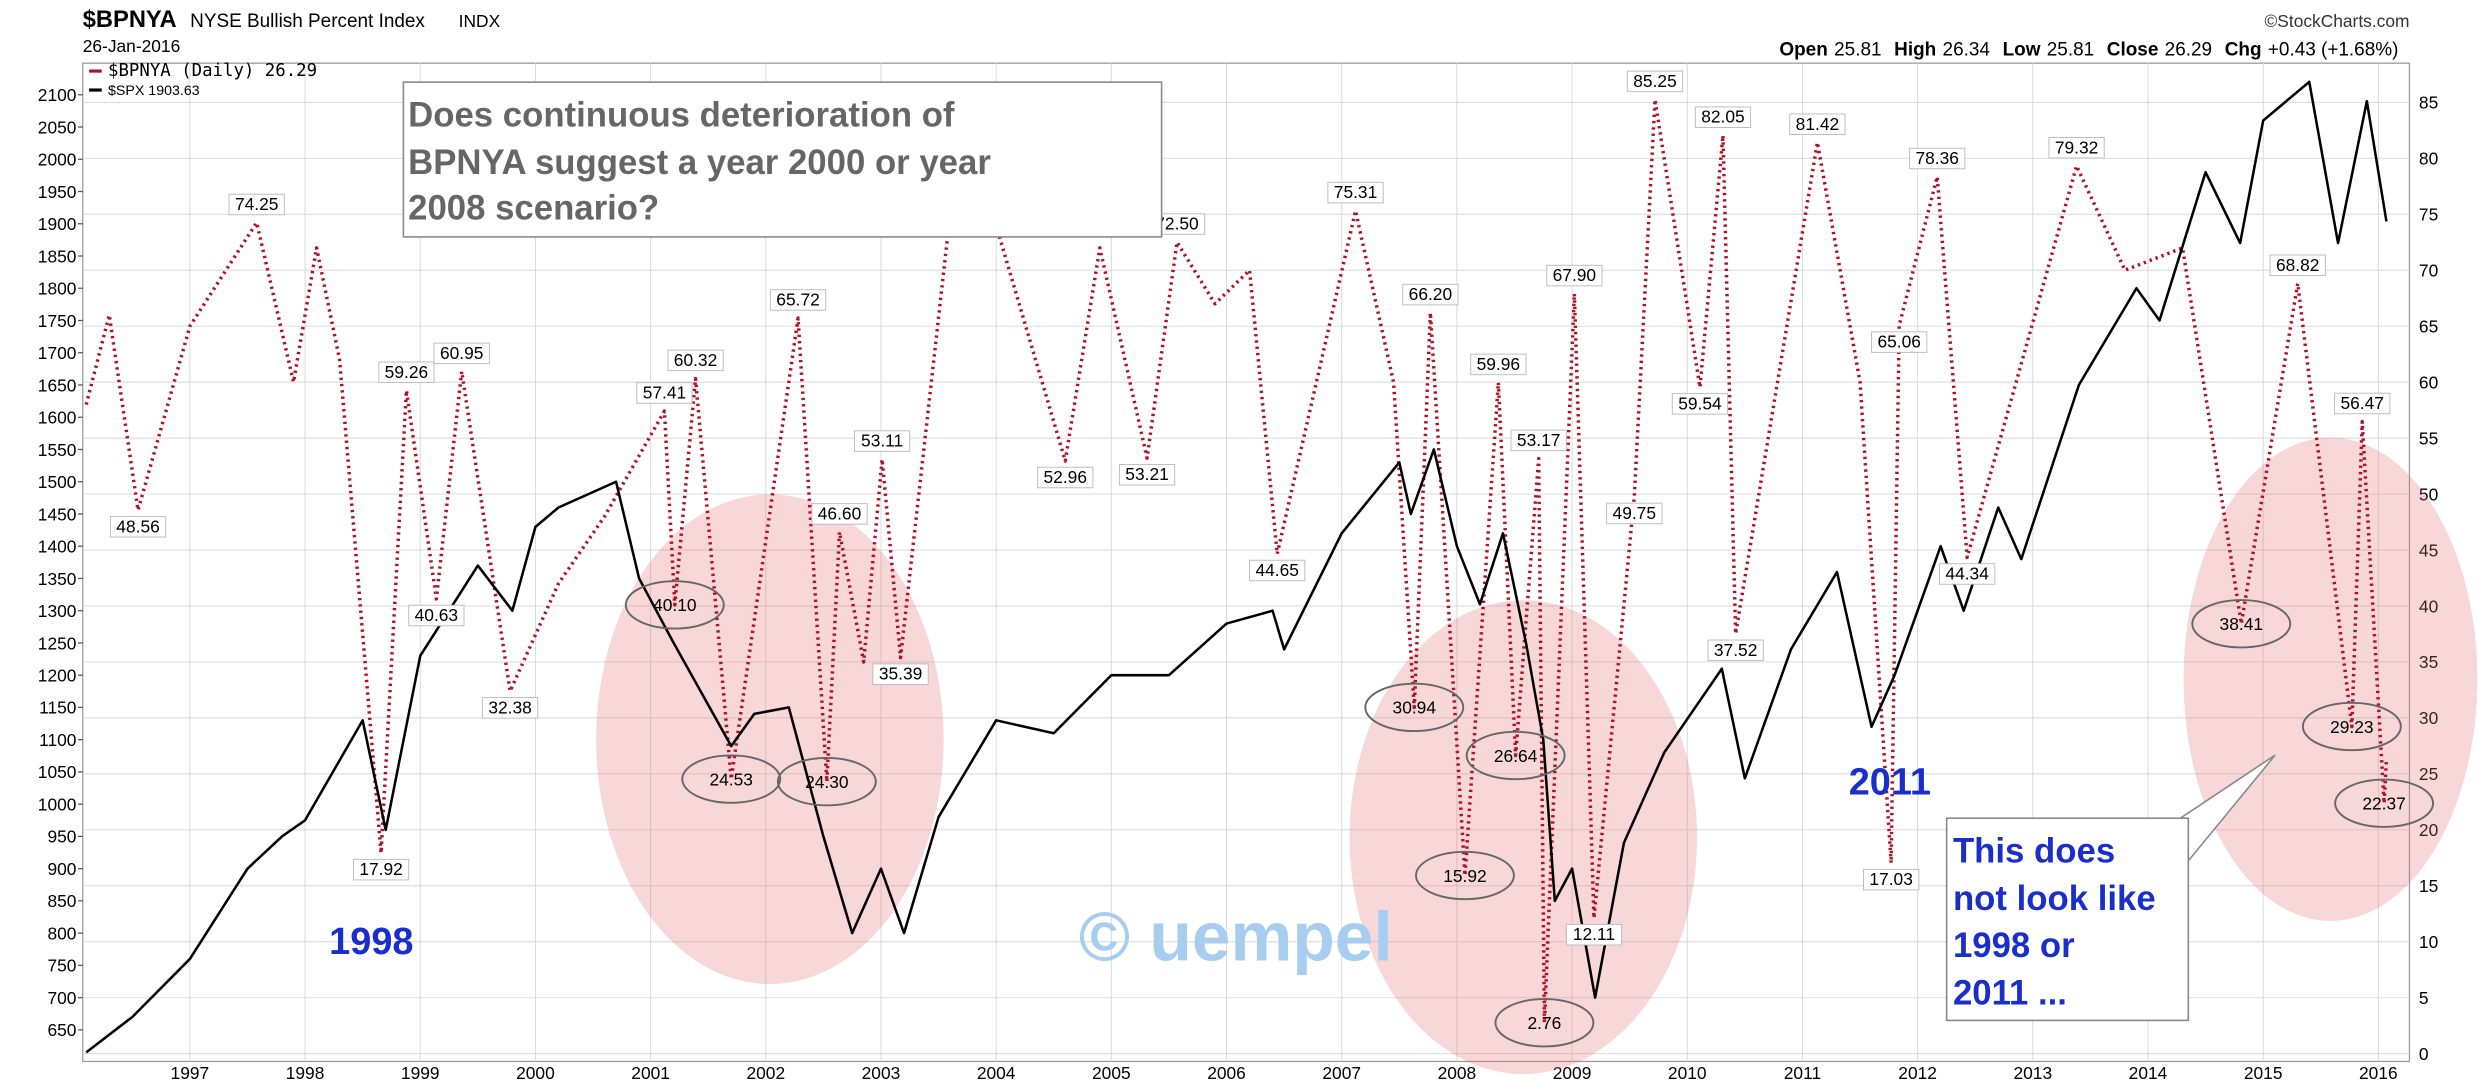  What do you see at coordinates (2378, 1072) in the screenshot?
I see `x-tick-label: 2016` at bounding box center [2378, 1072].